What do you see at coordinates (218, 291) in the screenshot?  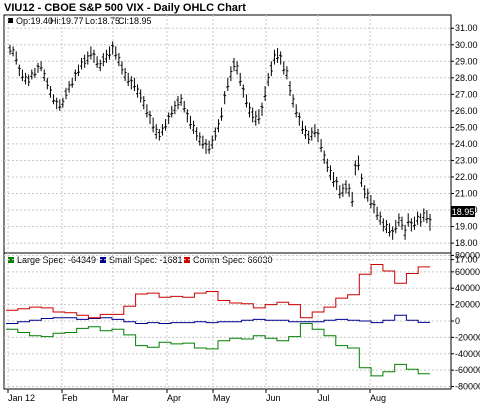 I see `comm-spec-line` at bounding box center [218, 291].